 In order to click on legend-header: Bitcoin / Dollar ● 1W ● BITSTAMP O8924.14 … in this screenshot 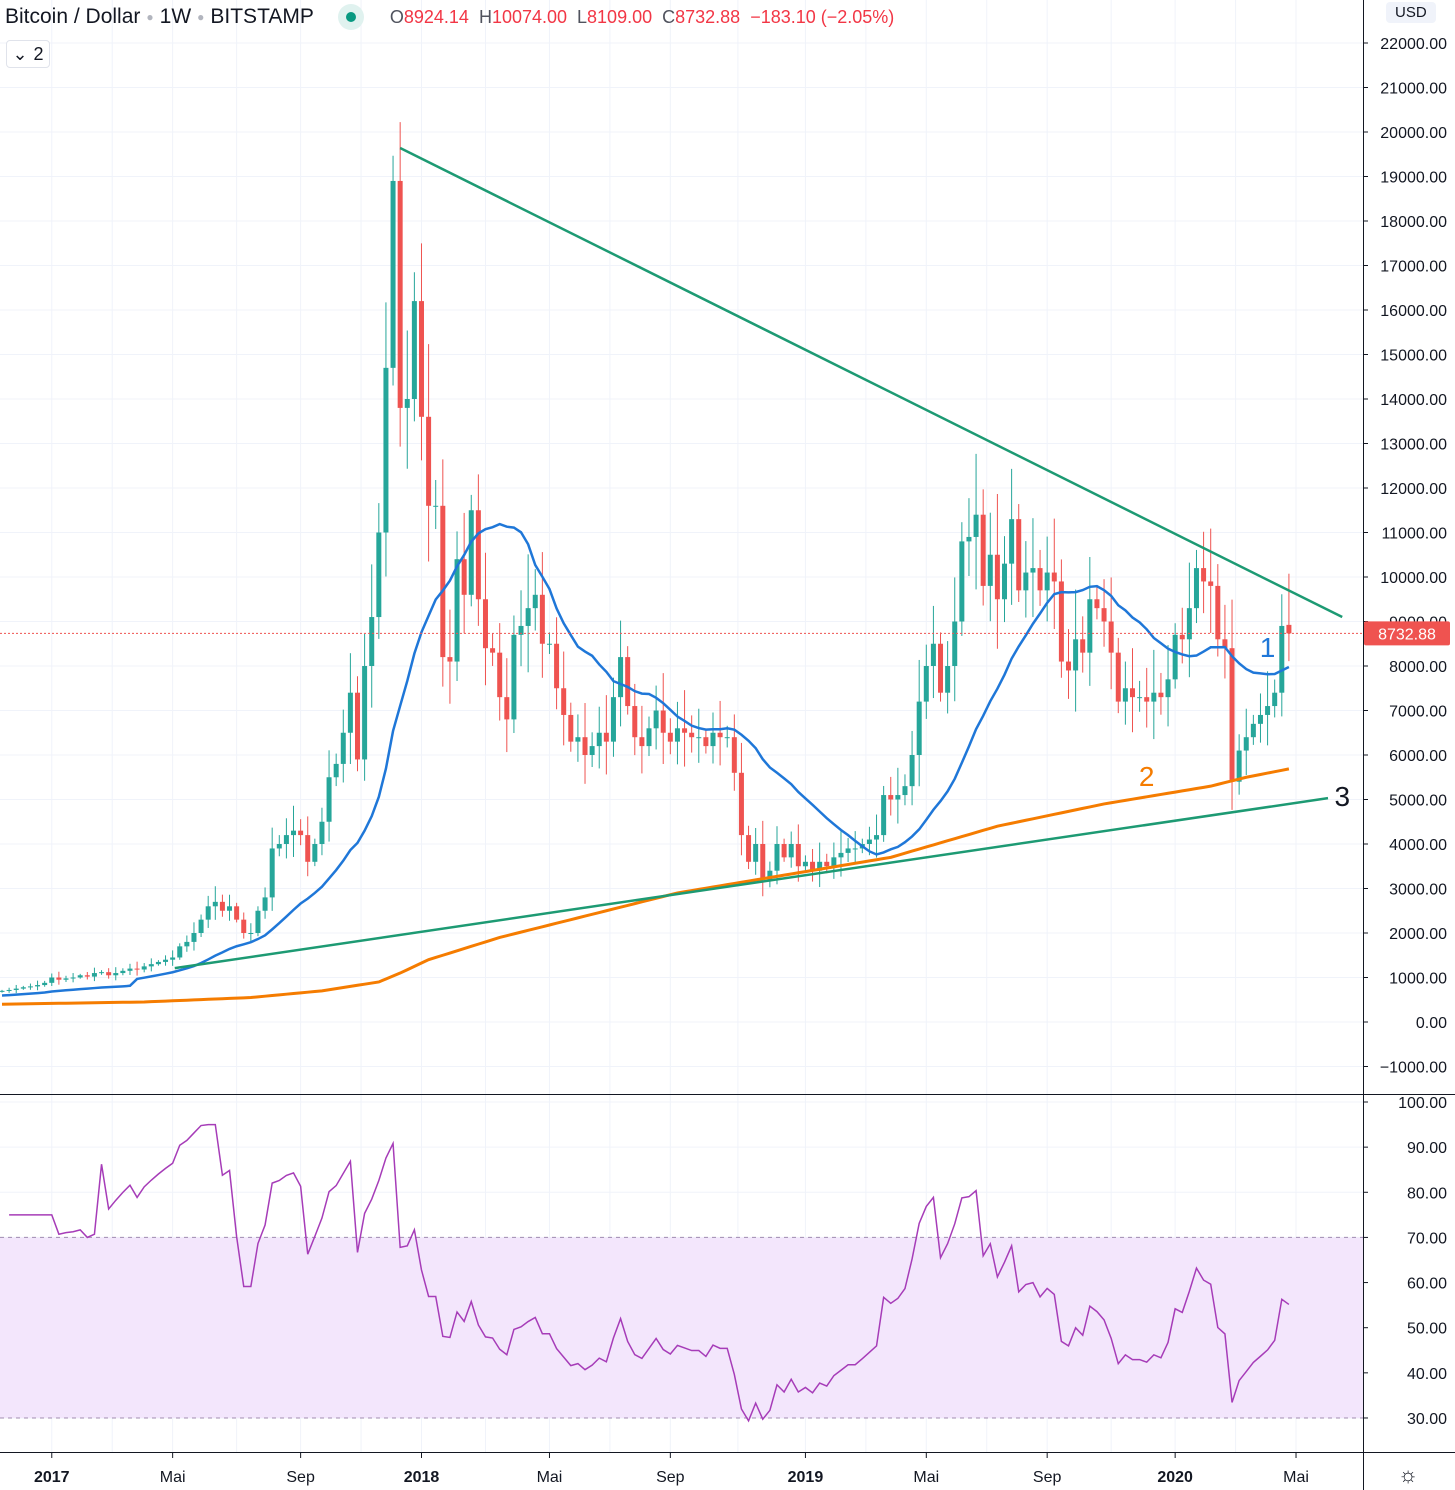, I will do `click(450, 17)`.